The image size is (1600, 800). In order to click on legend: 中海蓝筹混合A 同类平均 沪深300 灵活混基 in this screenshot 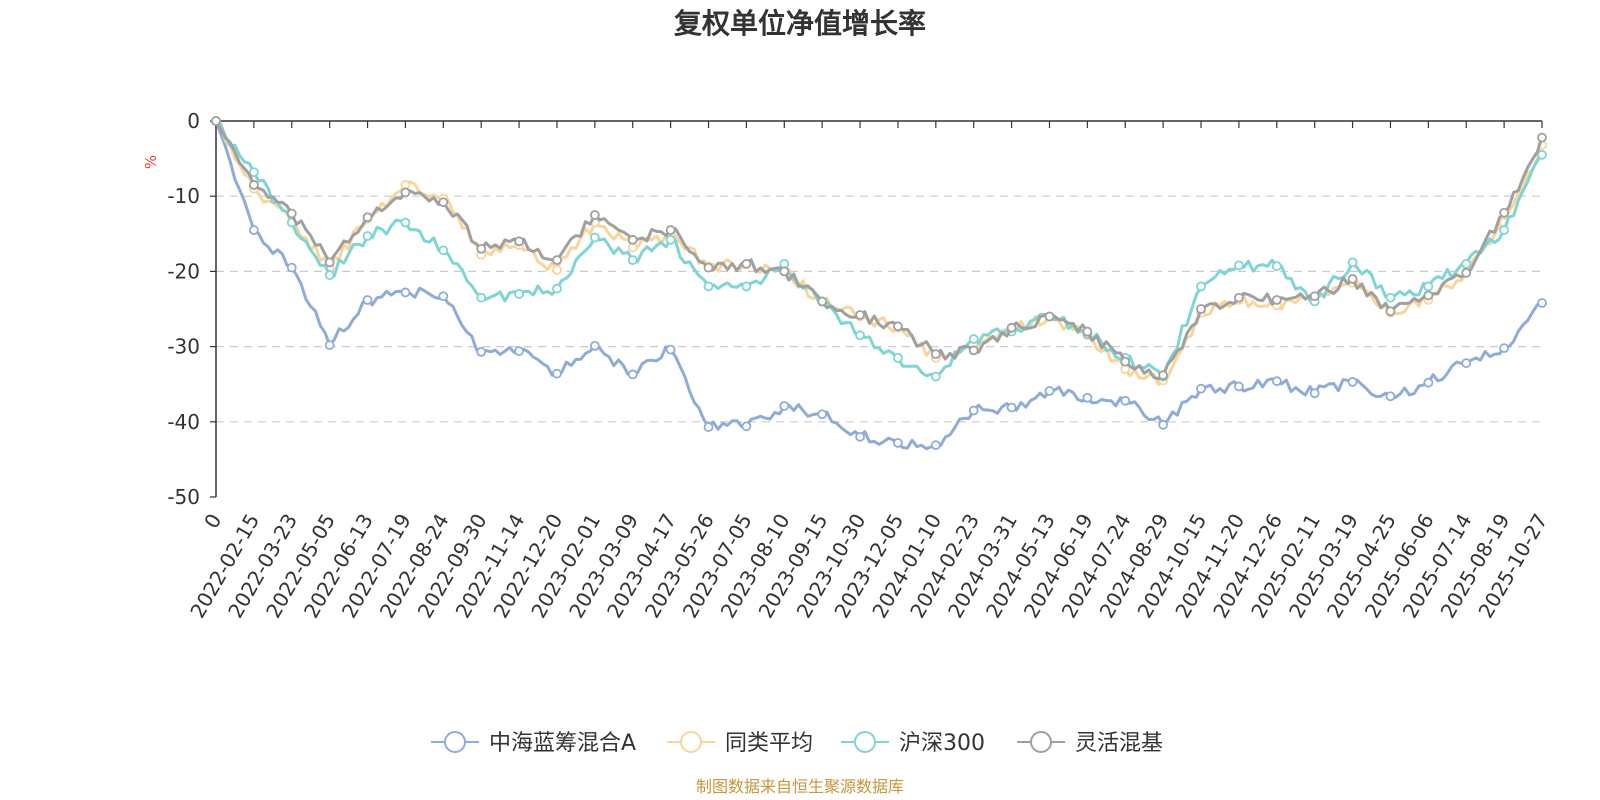, I will do `click(797, 743)`.